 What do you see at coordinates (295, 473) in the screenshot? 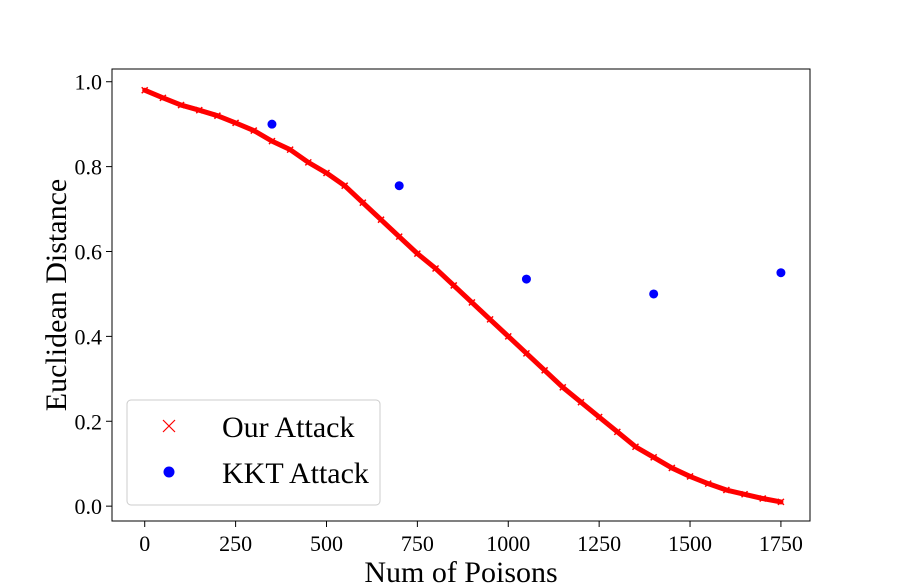
I see `legend-label-kkt-attack: KKT Attack` at bounding box center [295, 473].